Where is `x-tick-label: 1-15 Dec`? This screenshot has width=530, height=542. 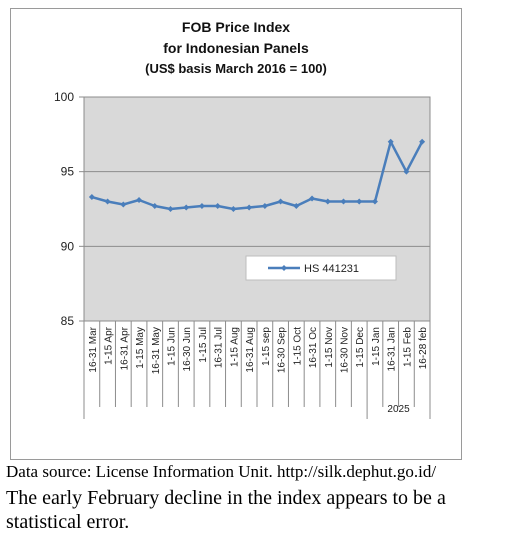 x-tick-label: 1-15 Dec is located at coordinates (360, 347).